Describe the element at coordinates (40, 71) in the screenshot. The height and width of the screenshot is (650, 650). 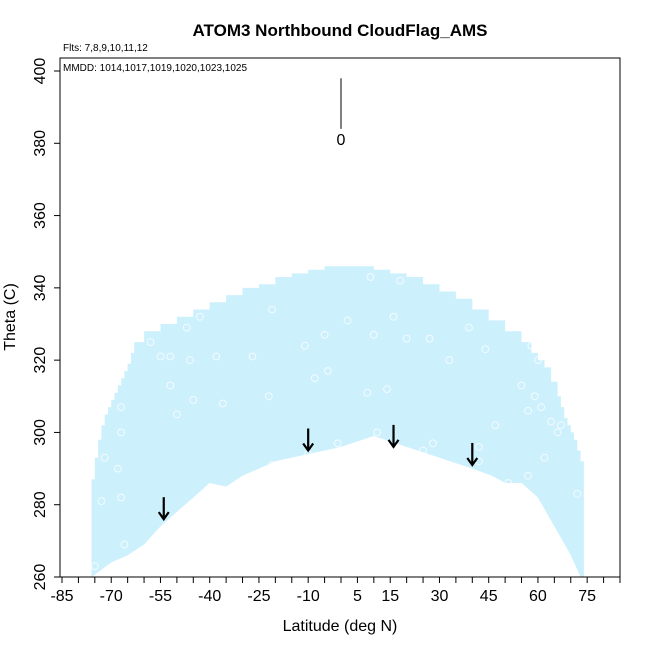
I see `y-tick-label: 400` at that location.